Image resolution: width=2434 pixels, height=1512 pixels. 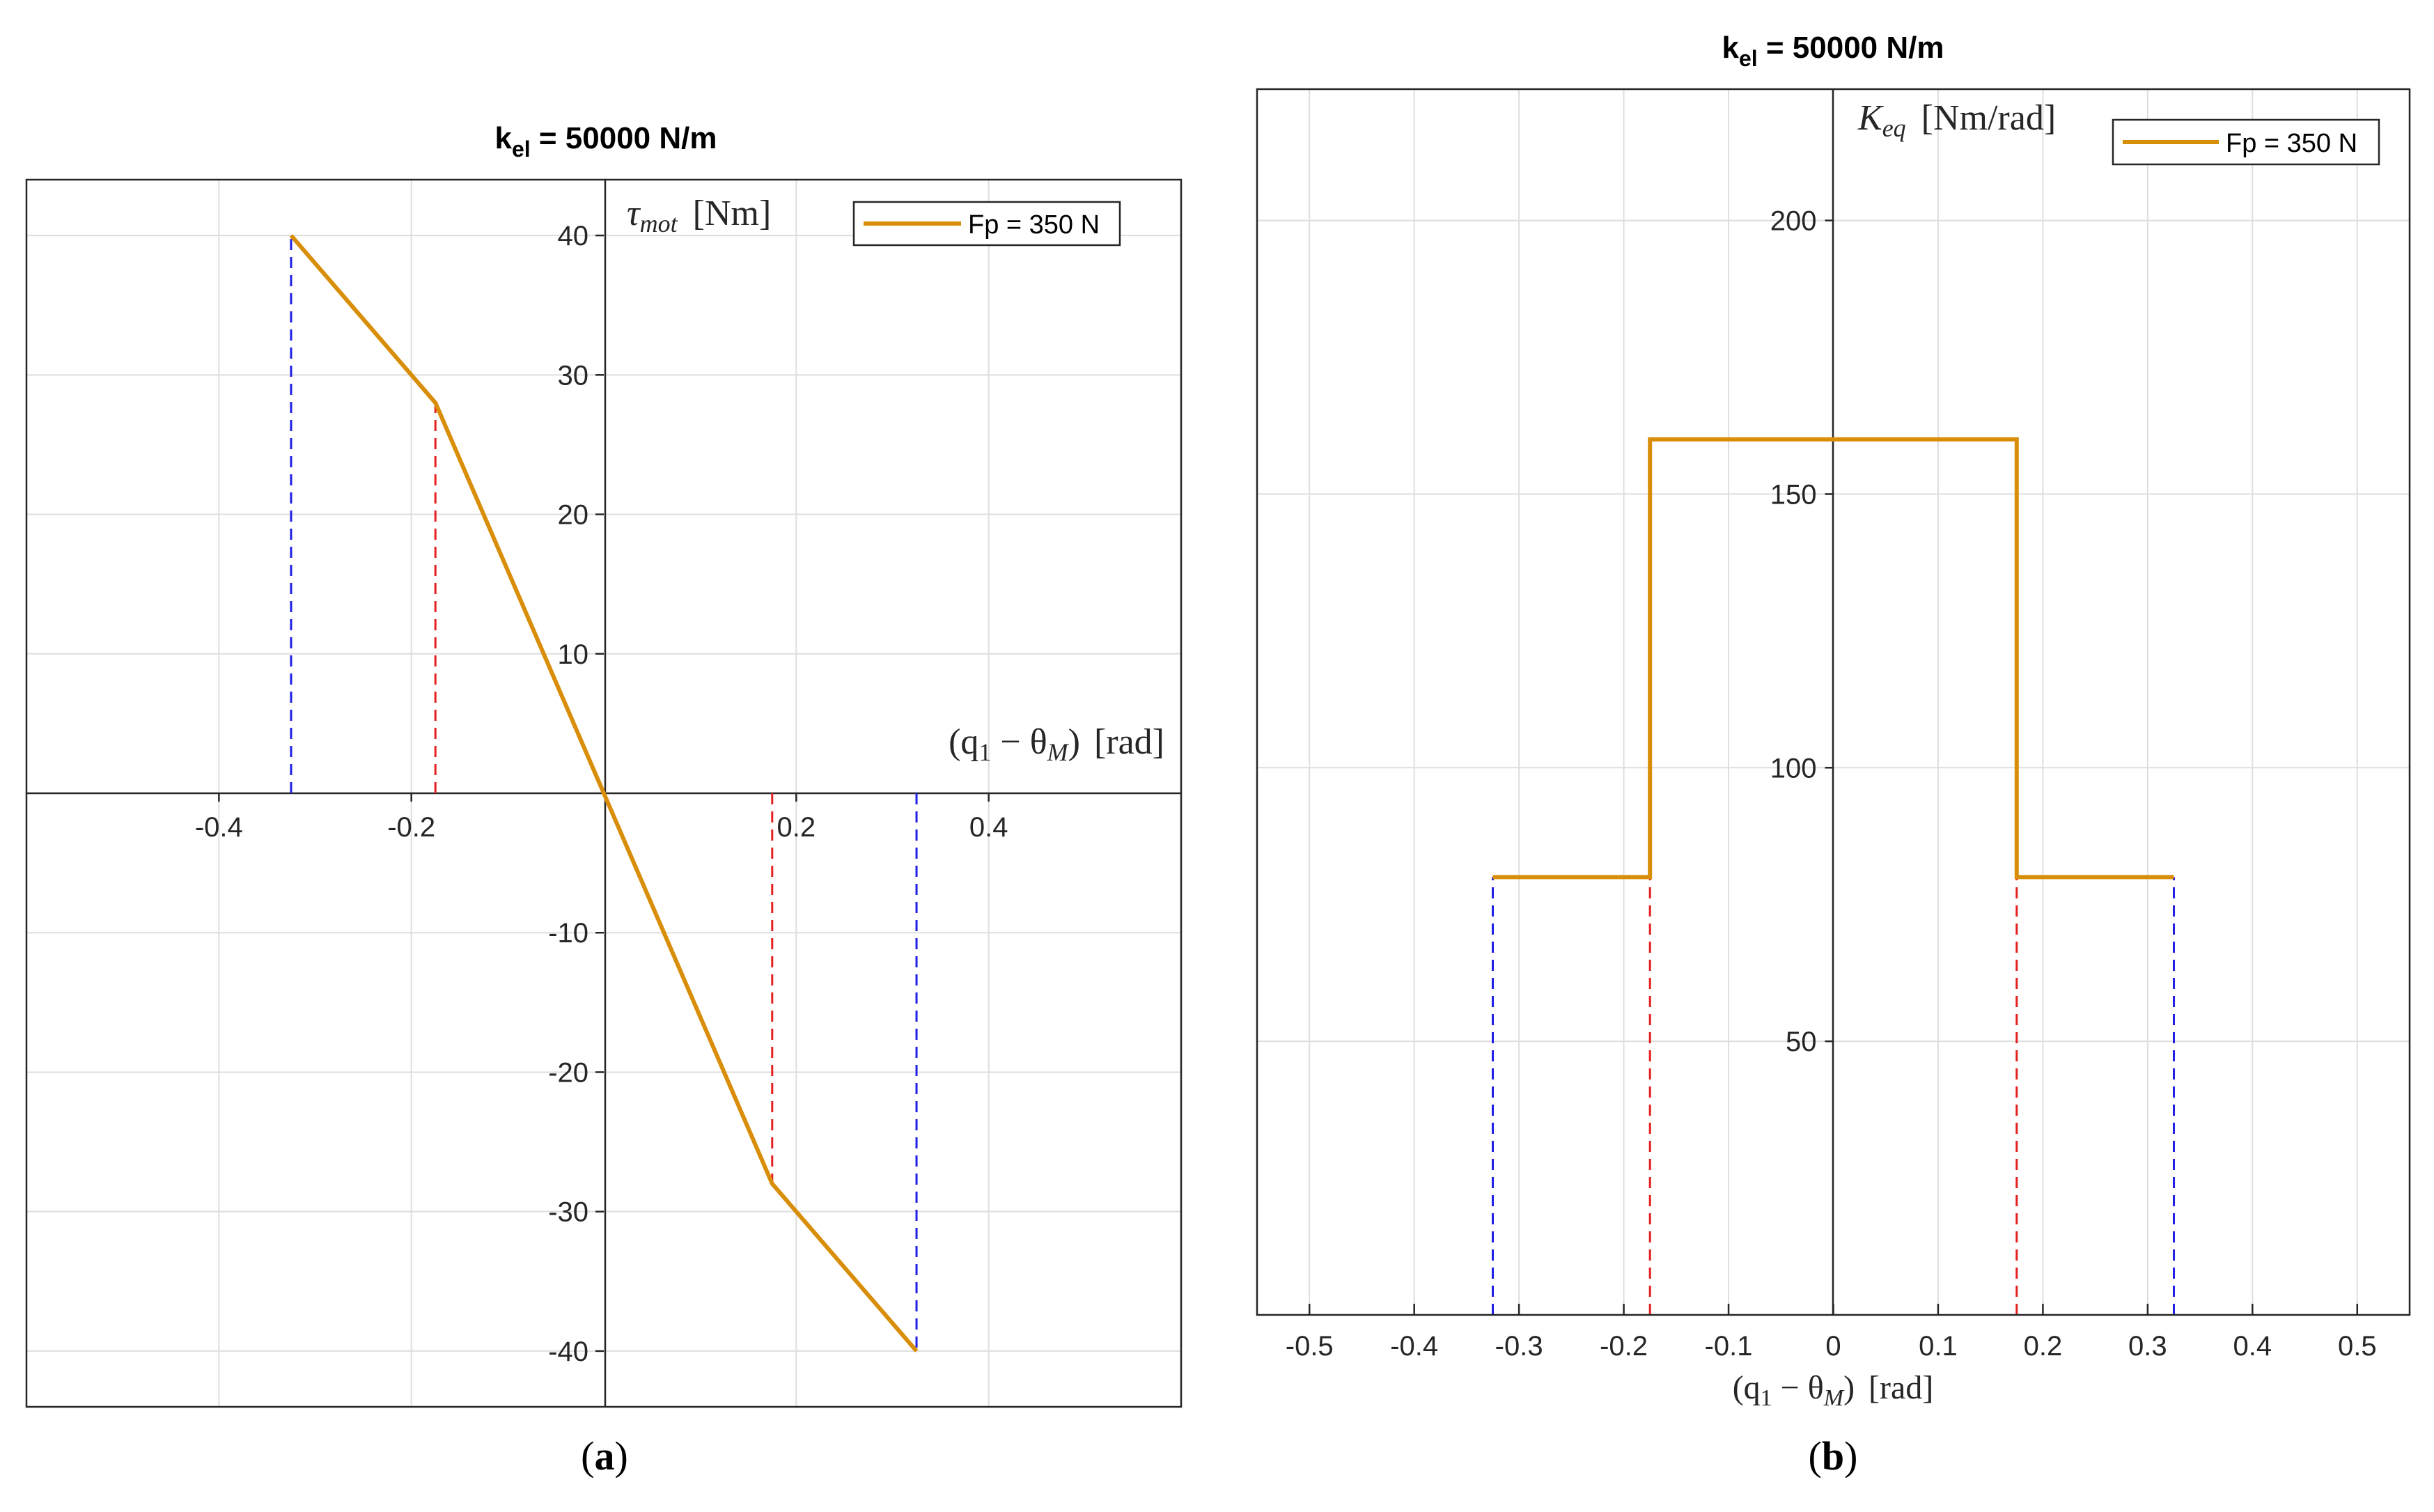 What do you see at coordinates (1802, 1042) in the screenshot?
I see `panel-b-y-tick-label: 50` at bounding box center [1802, 1042].